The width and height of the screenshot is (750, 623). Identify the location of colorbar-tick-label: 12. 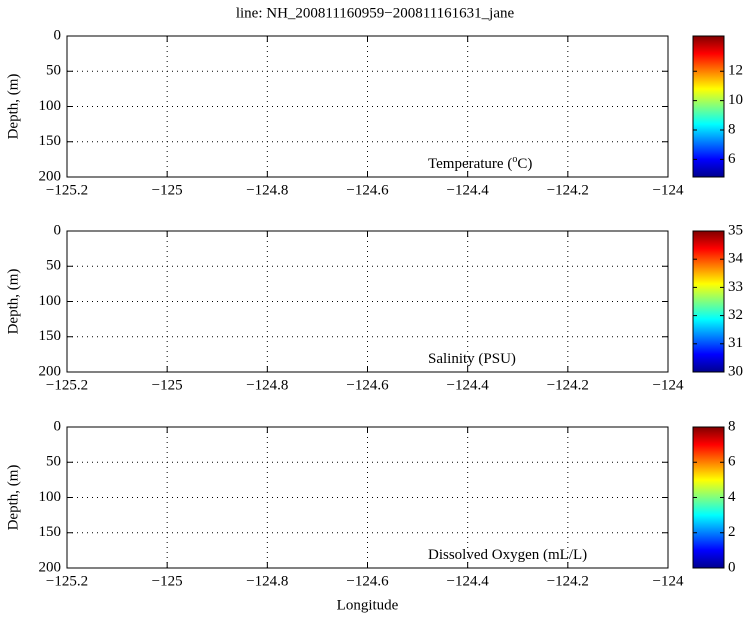
(735, 71).